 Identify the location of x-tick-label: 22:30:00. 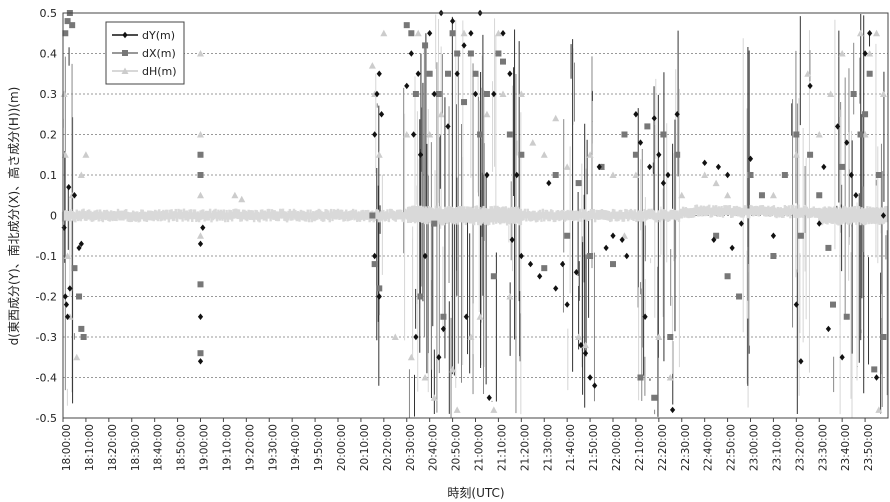
(686, 447).